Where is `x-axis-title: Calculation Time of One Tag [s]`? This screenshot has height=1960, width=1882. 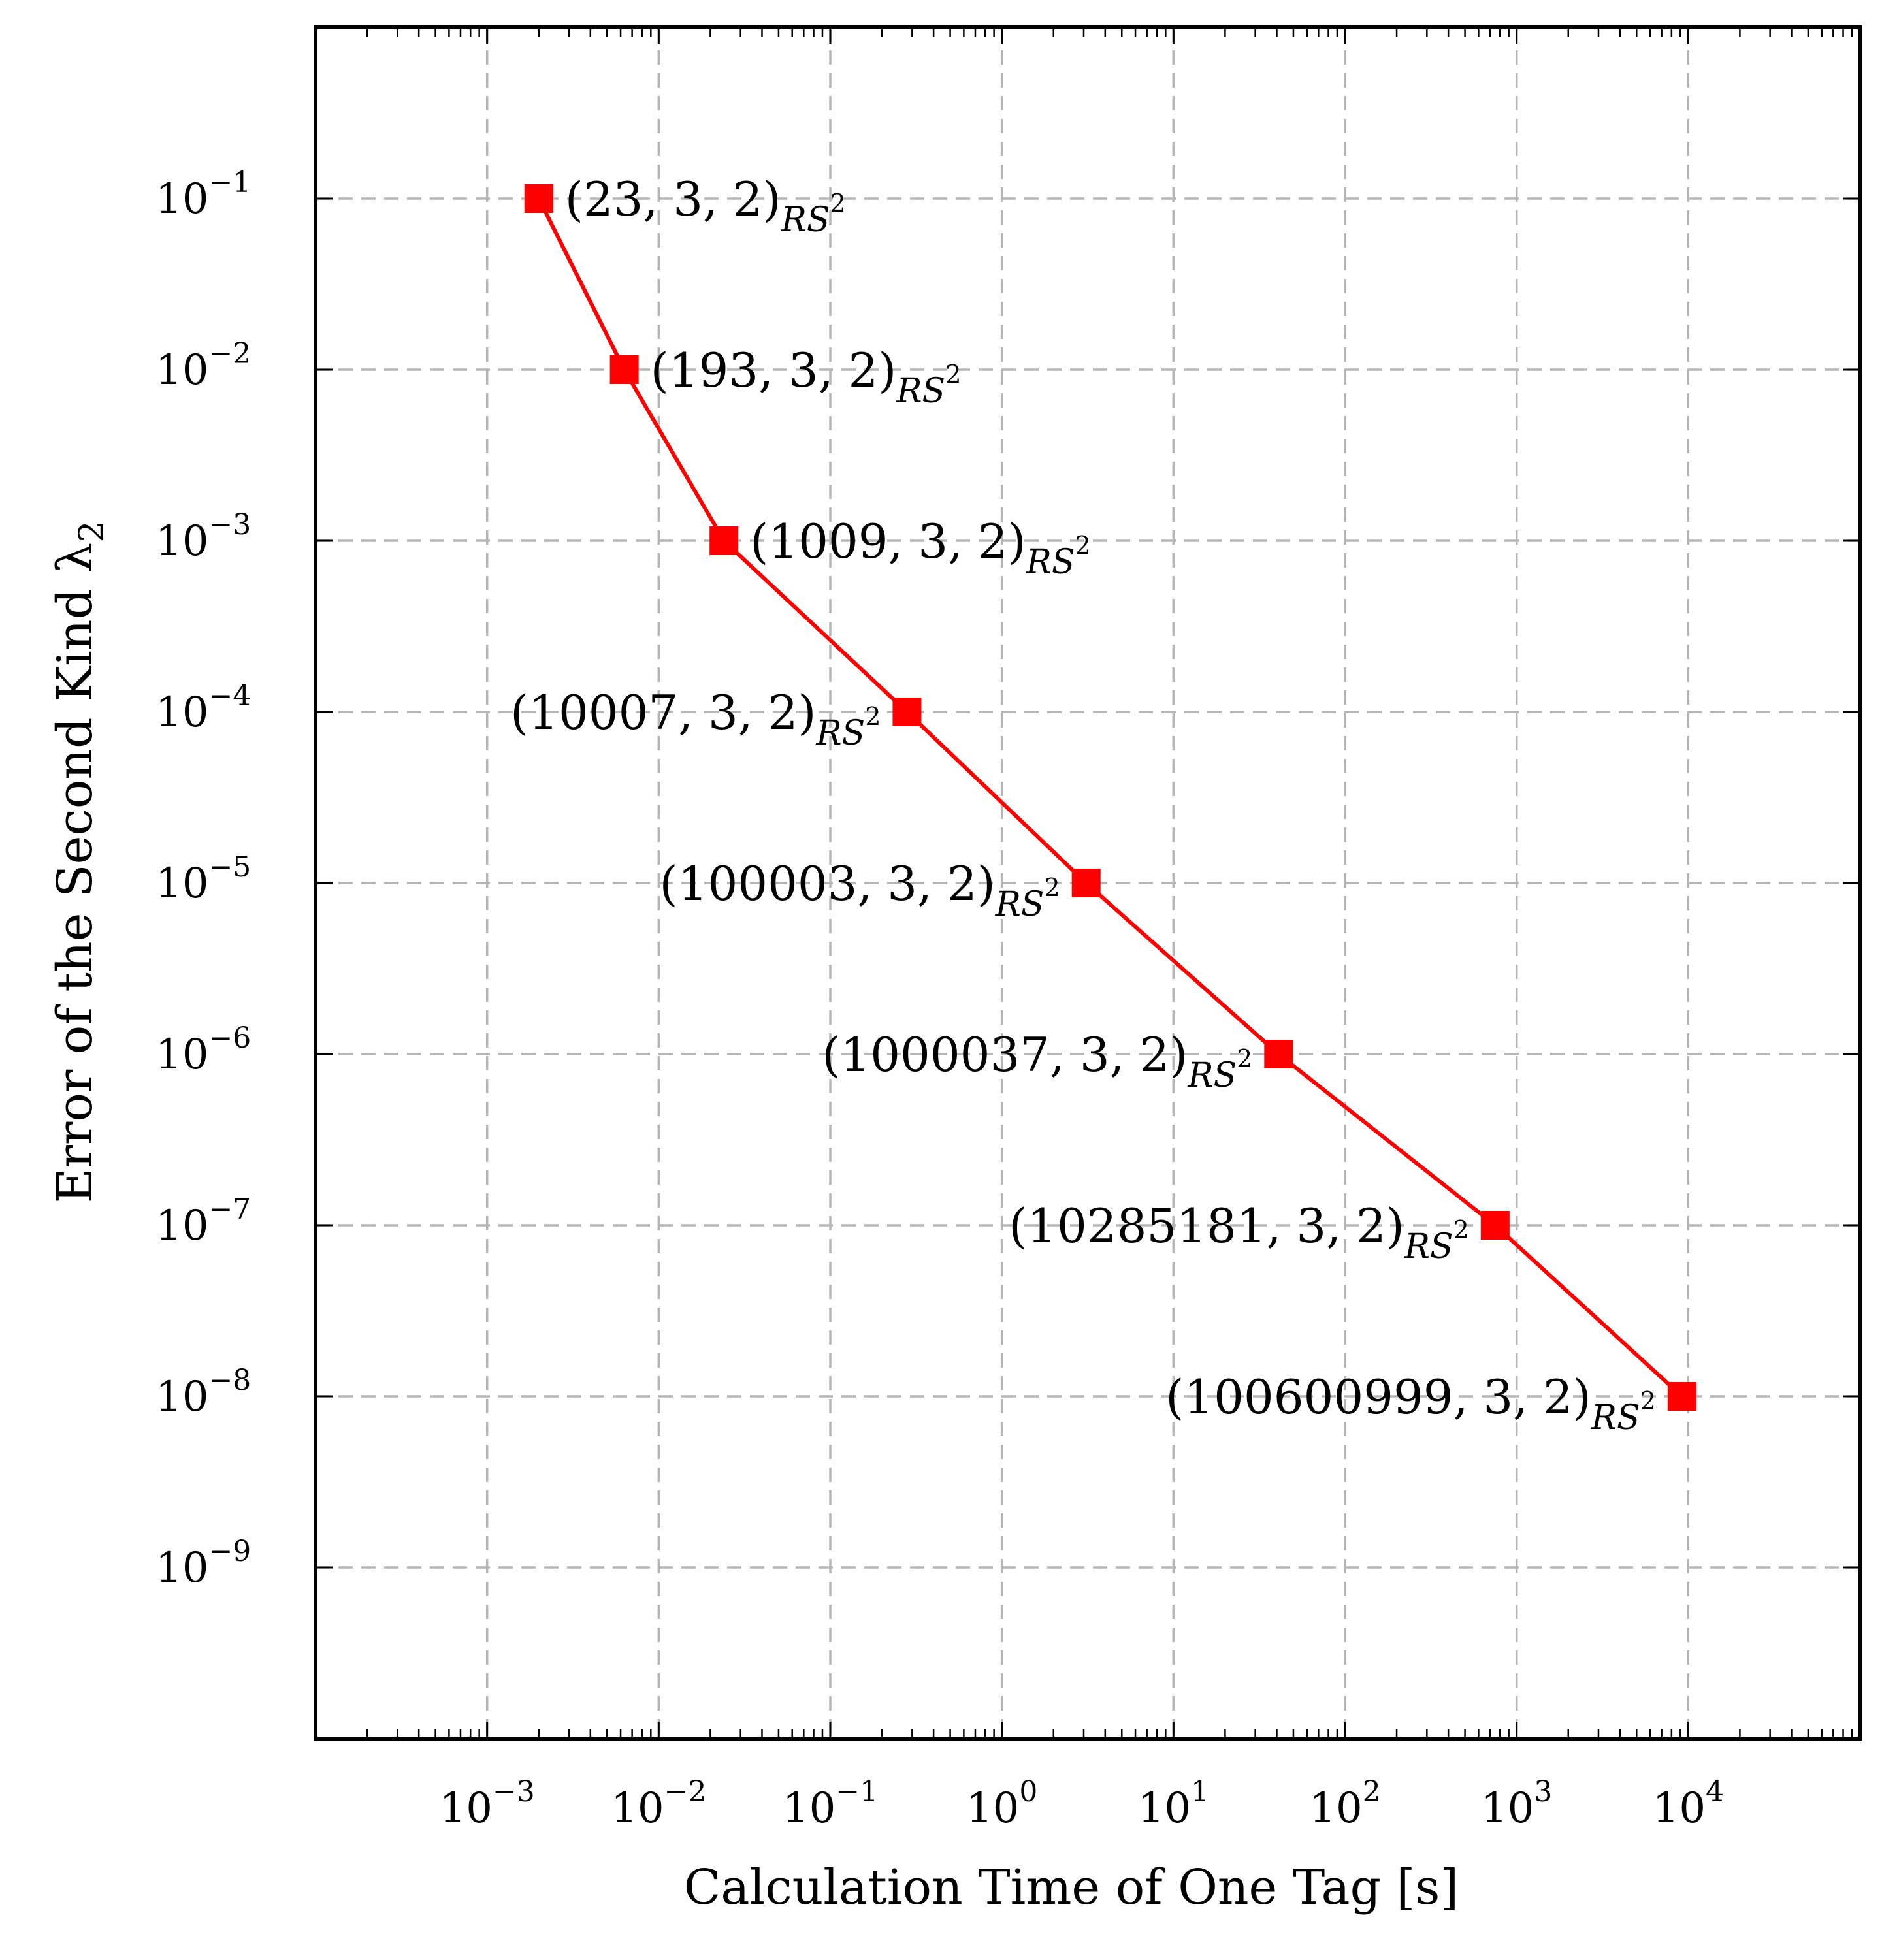 x-axis-title: Calculation Time of One Tag [s] is located at coordinates (1071, 1888).